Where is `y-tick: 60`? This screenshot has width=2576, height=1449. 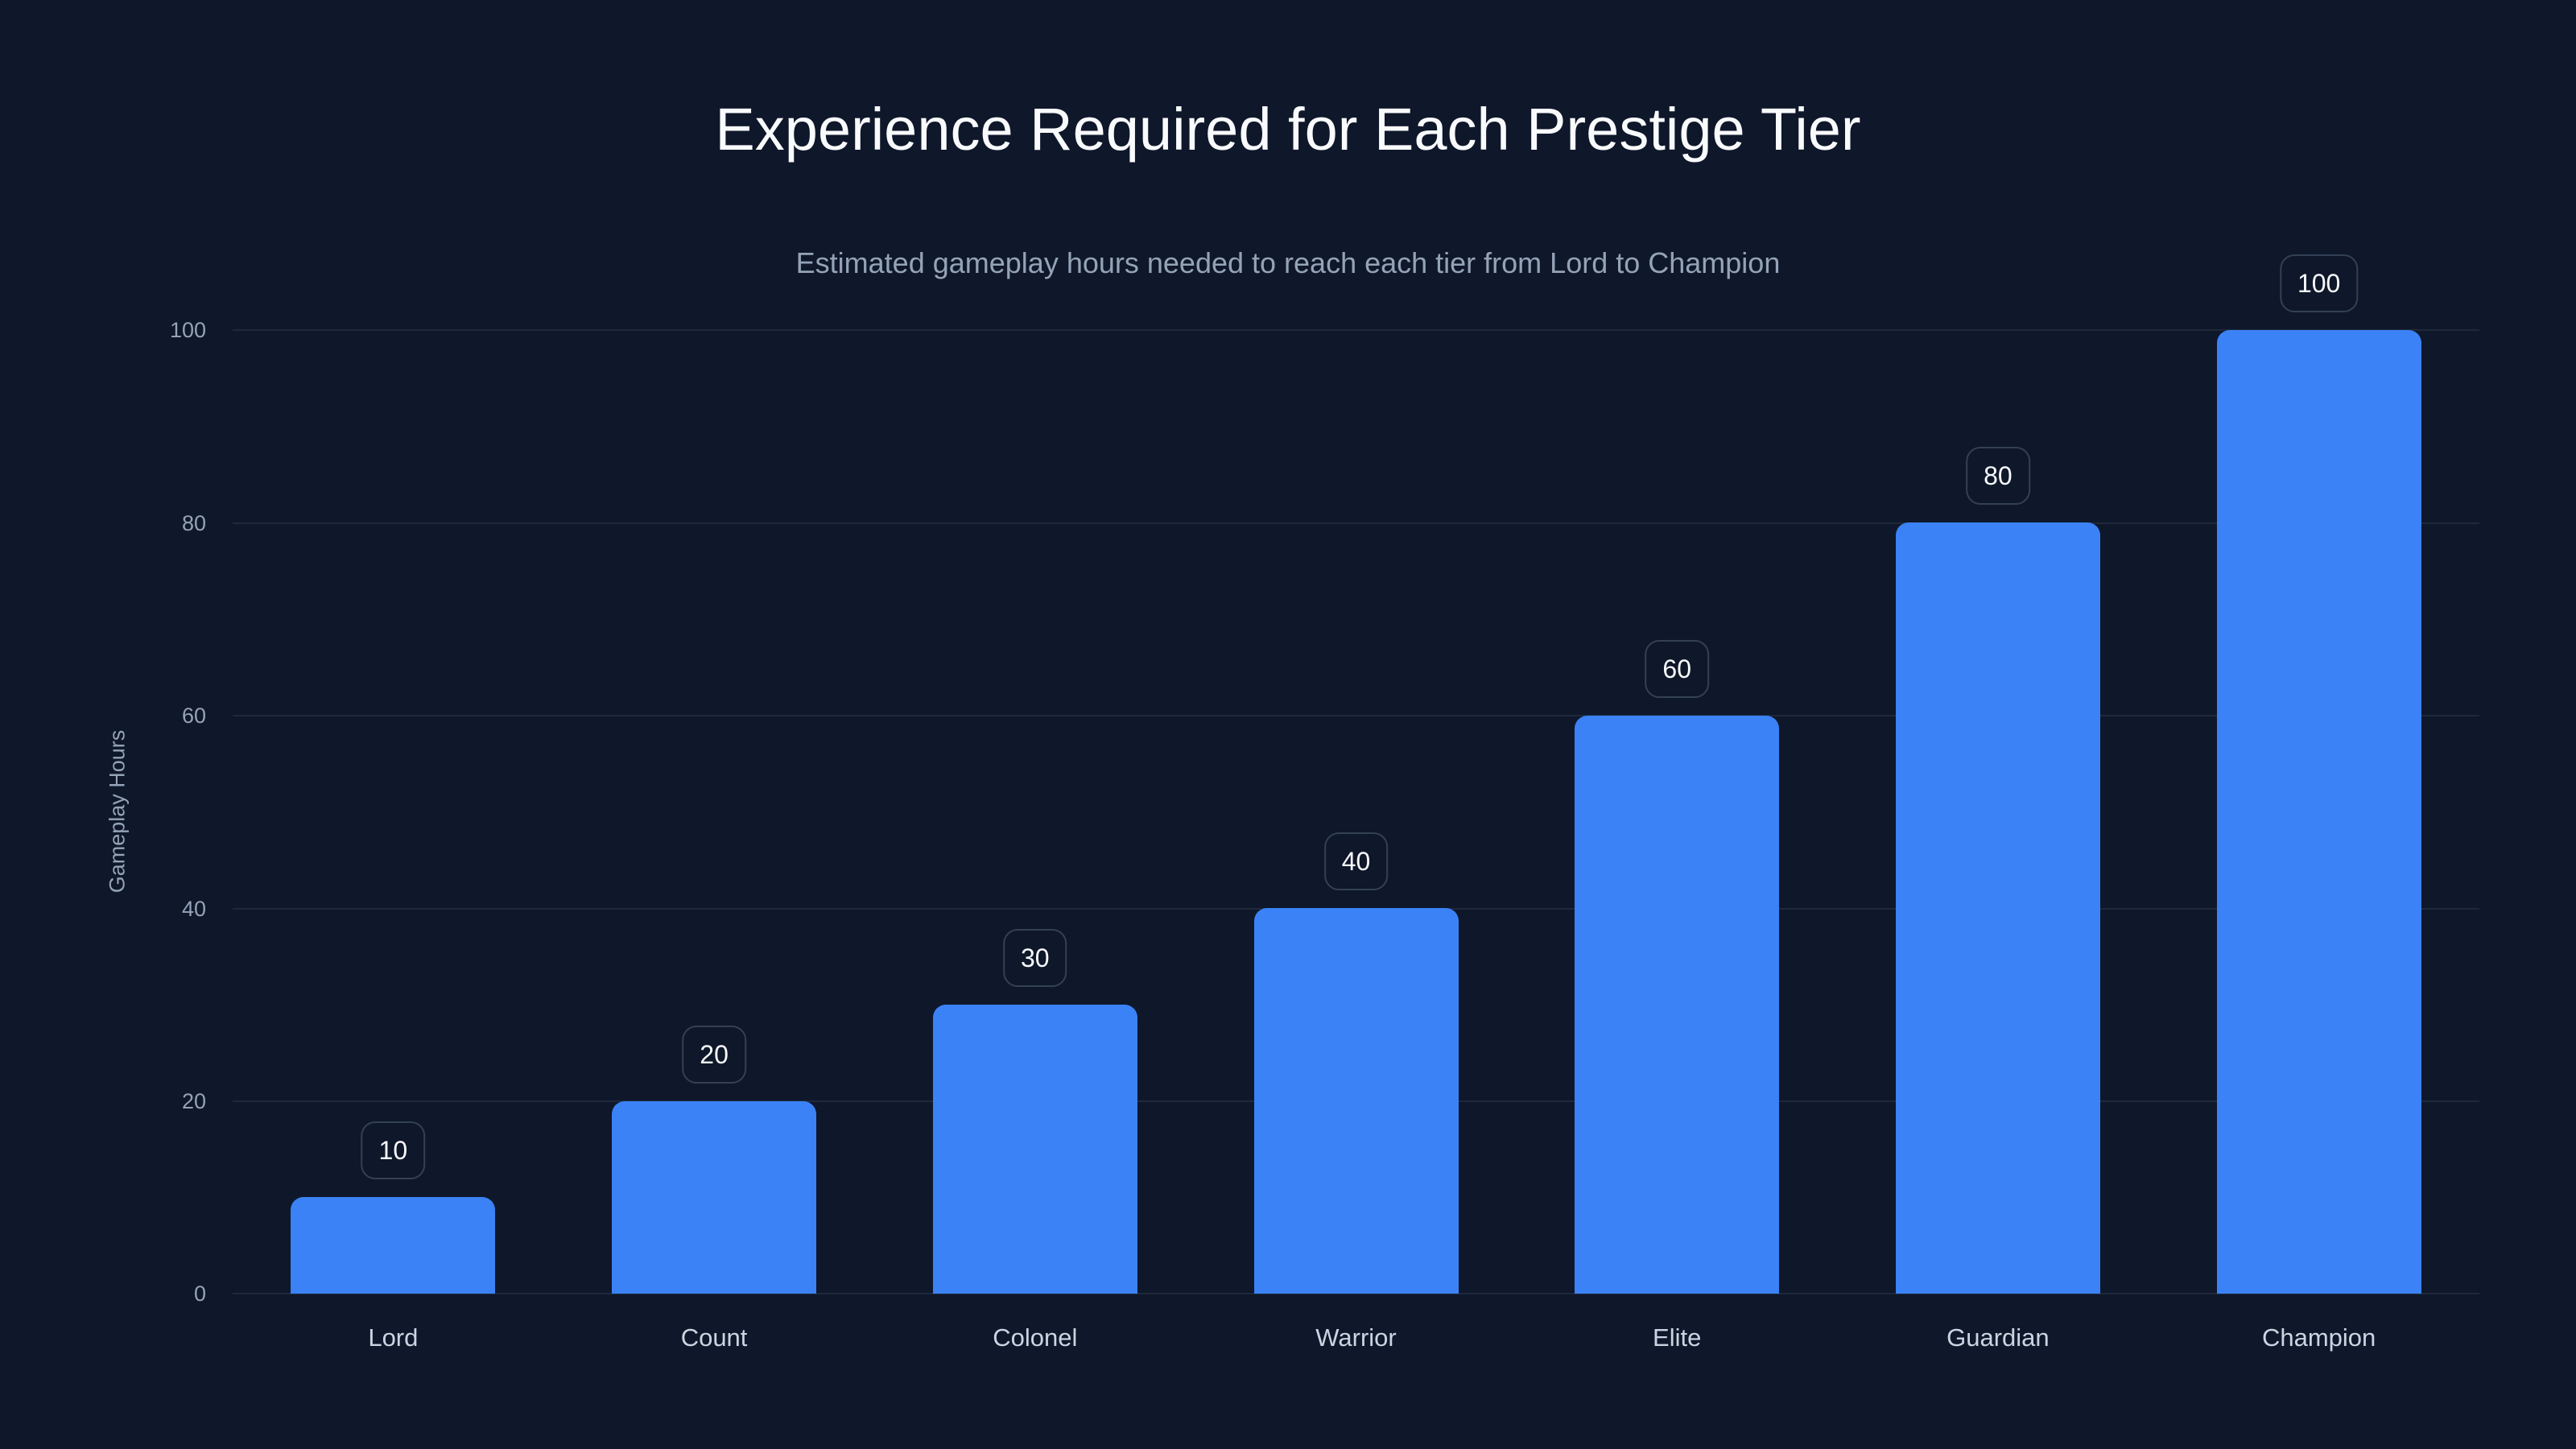 y-tick: 60 is located at coordinates (193, 716).